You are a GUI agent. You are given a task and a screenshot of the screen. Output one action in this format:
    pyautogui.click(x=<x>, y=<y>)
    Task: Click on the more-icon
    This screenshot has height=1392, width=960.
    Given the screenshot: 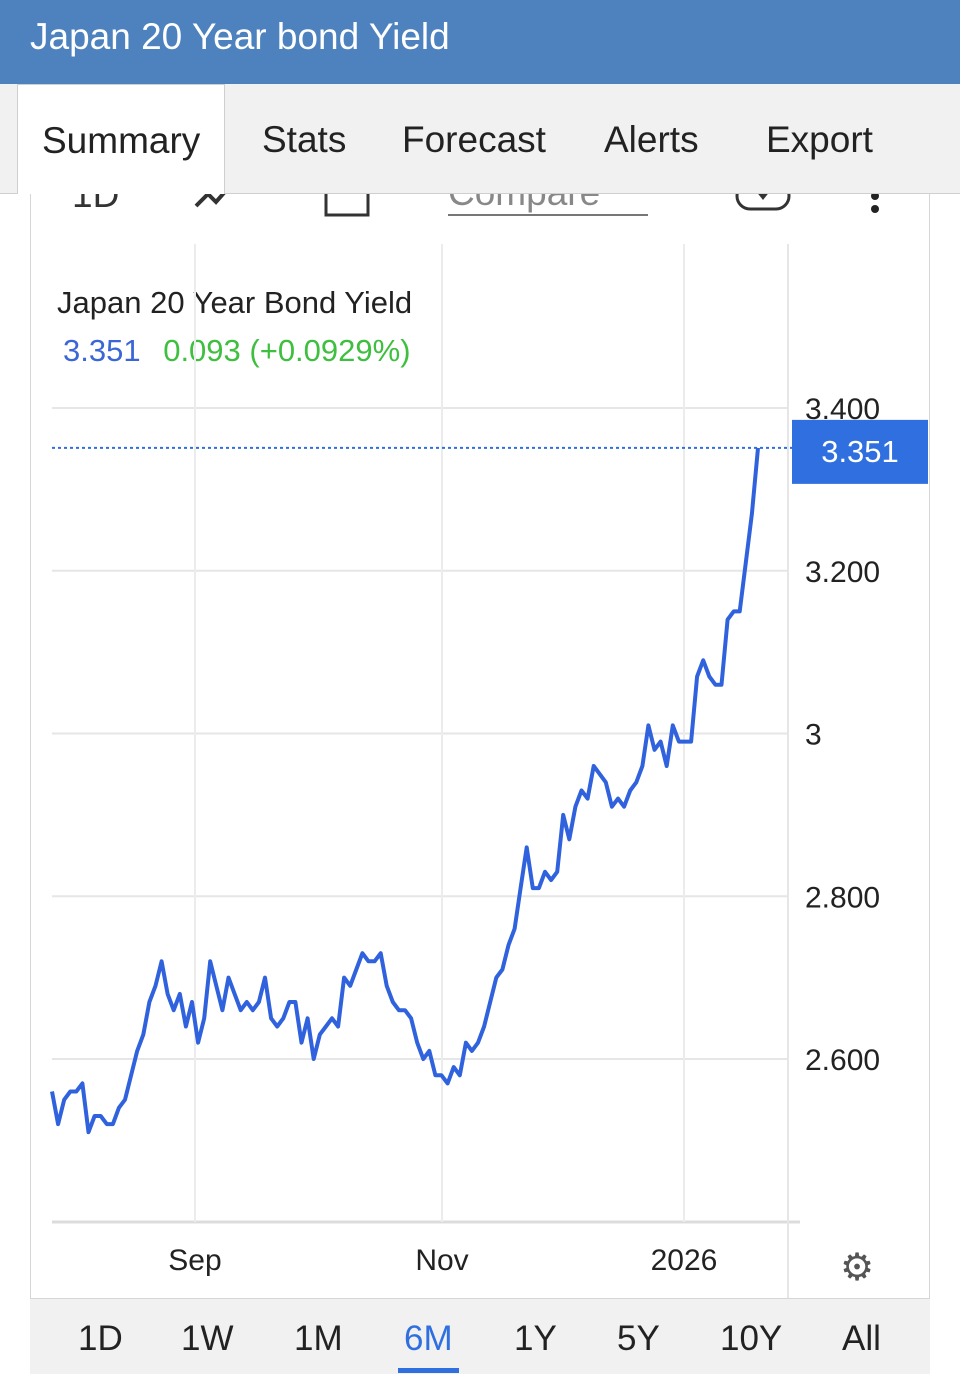 What is the action you would take?
    pyautogui.click(x=875, y=212)
    